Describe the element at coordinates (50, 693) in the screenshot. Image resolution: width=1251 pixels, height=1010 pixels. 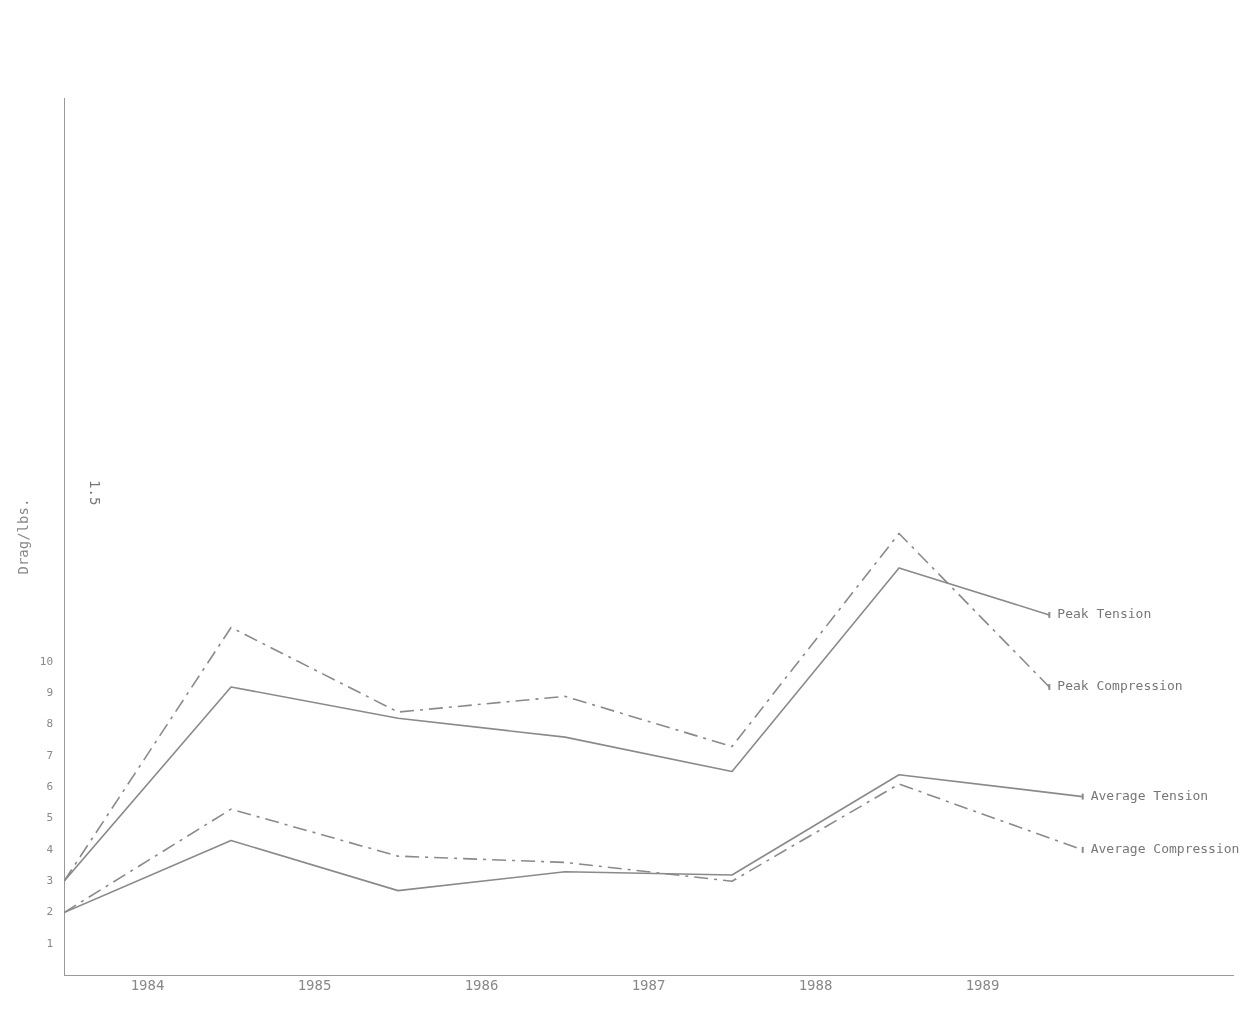
I see `y-tick-label: 9` at that location.